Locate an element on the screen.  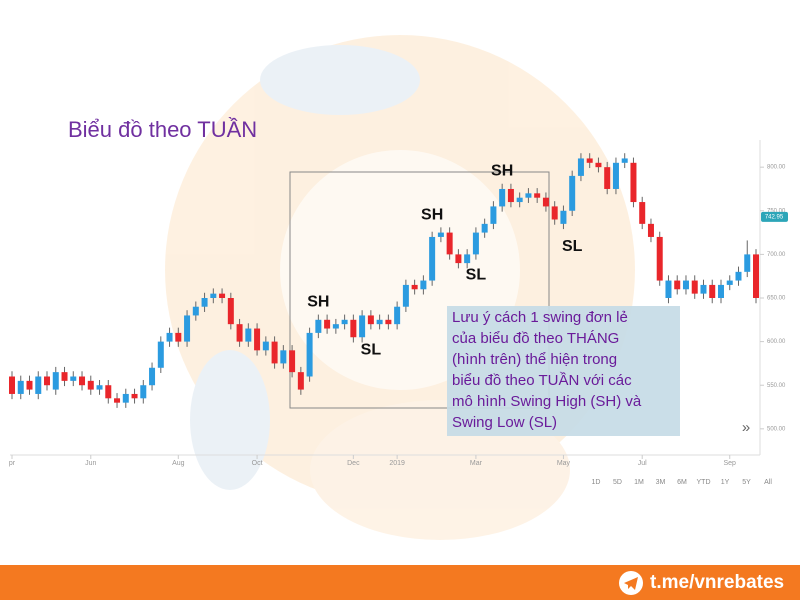
note-line: (hình trên) thể hiện trong is located at coordinates (534, 359).